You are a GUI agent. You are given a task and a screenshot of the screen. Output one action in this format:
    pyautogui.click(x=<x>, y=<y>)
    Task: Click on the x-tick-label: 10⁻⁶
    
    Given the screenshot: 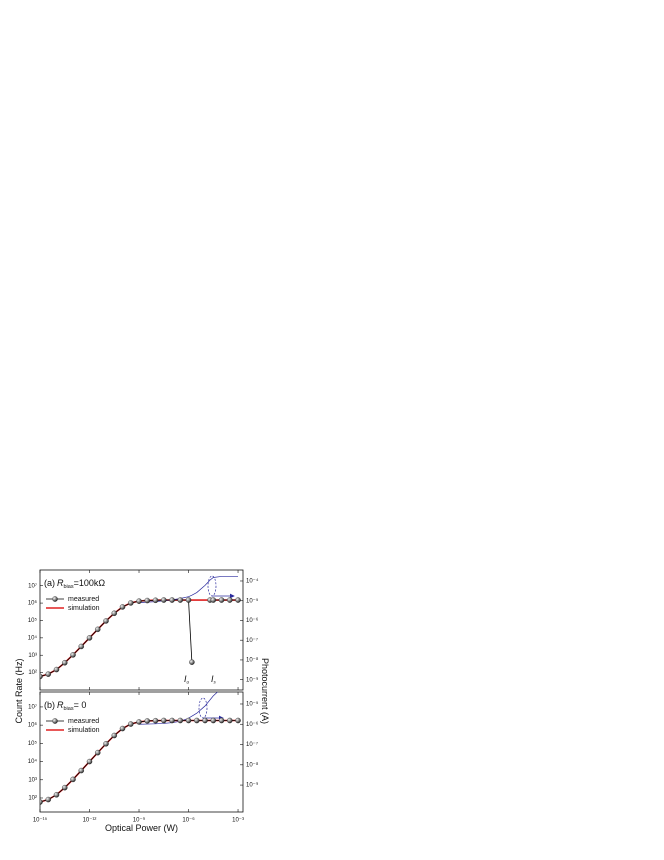 What is the action you would take?
    pyautogui.click(x=188, y=820)
    